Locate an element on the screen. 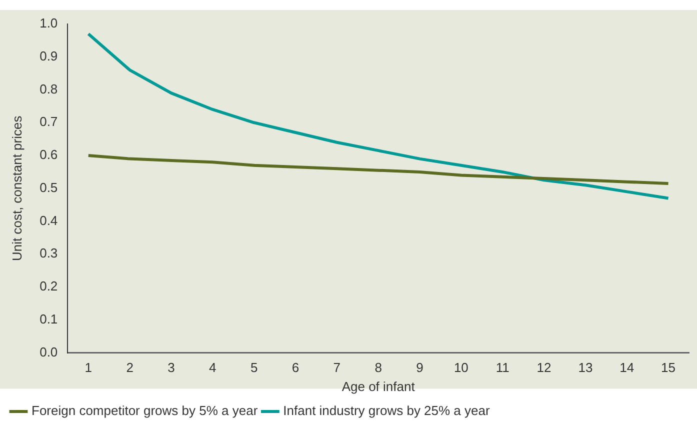  legend-label: Infant industry grows by 25% a year is located at coordinates (386, 410).